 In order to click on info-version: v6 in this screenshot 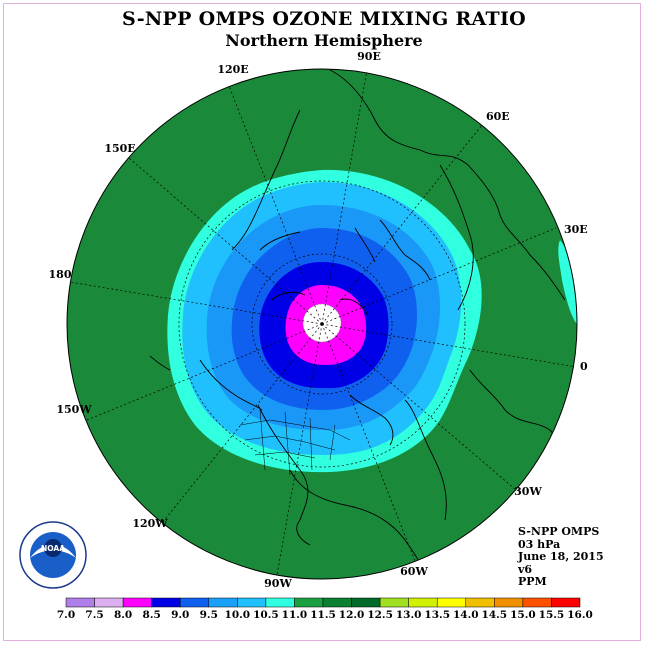, I will do `click(525, 569)`.